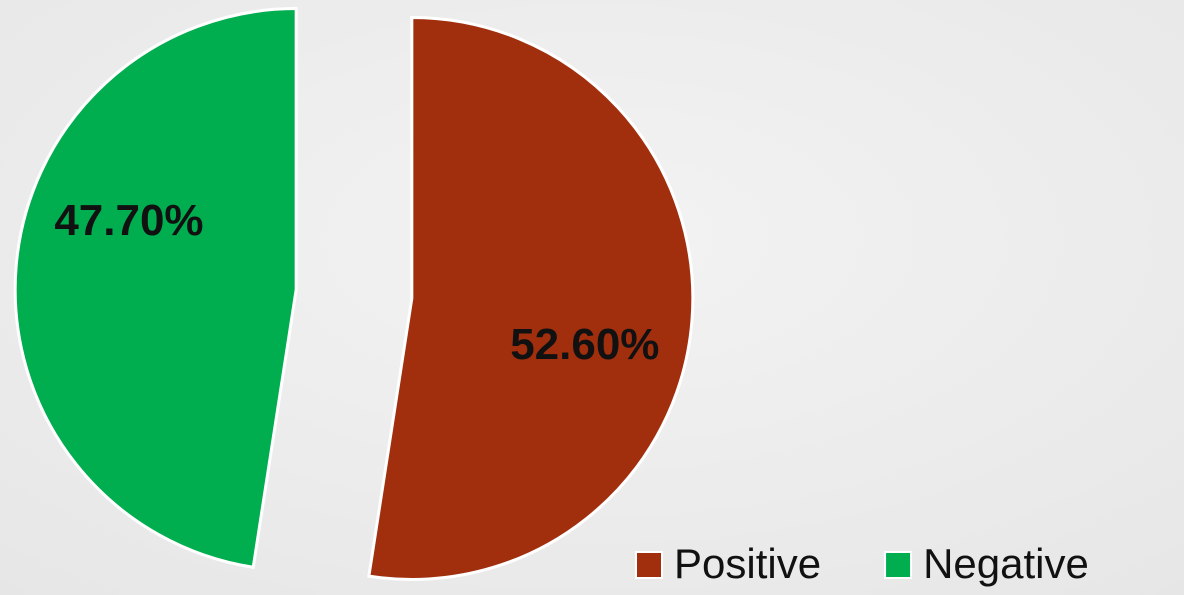 The height and width of the screenshot is (595, 1184). I want to click on legend: Positive Negative, so click(862, 563).